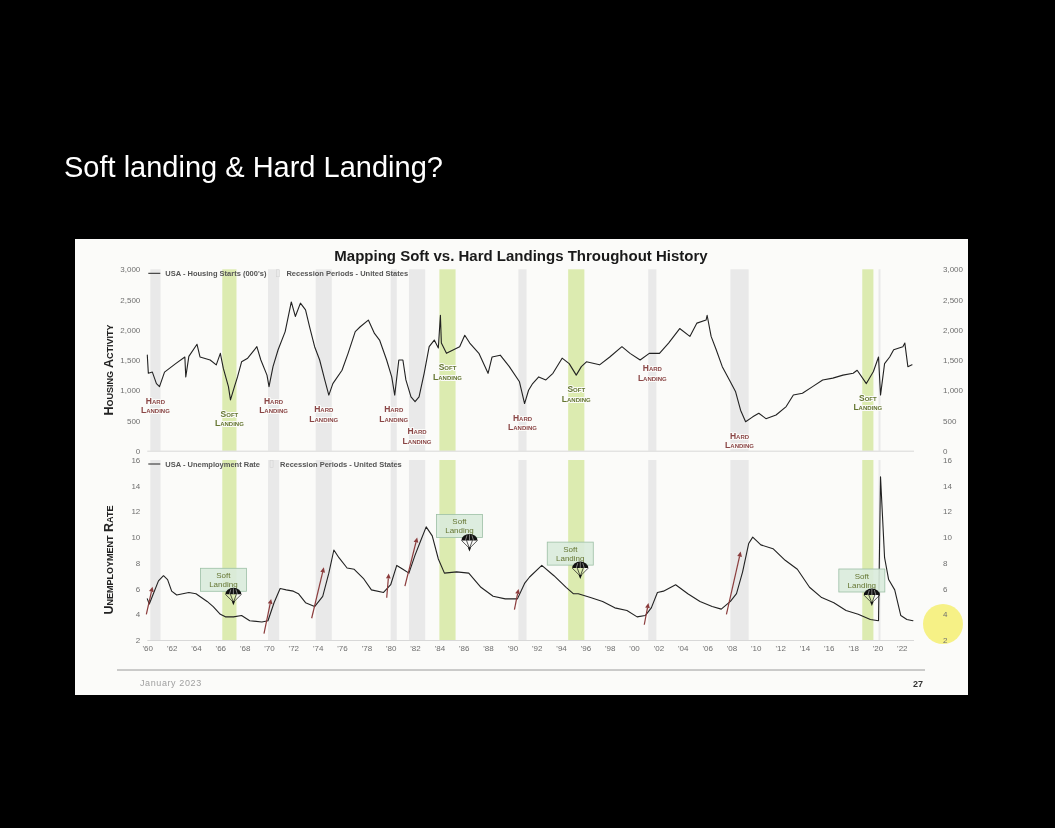 The image size is (1055, 828). I want to click on x-tick-label: '72, so click(294, 648).